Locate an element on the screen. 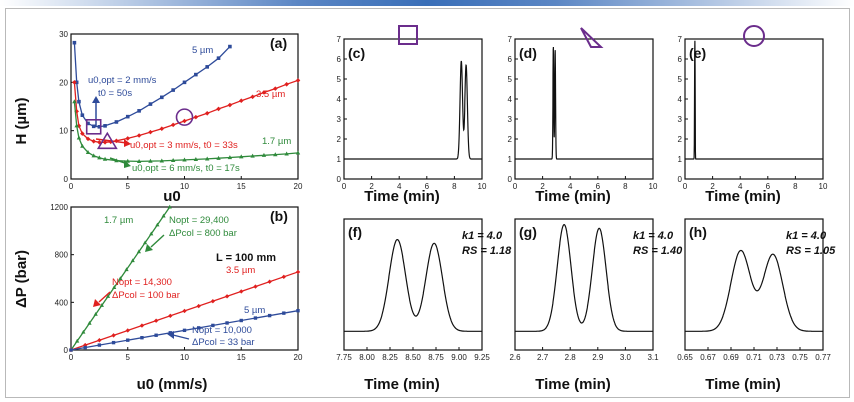  axes-frame-g is located at coordinates (584, 284).